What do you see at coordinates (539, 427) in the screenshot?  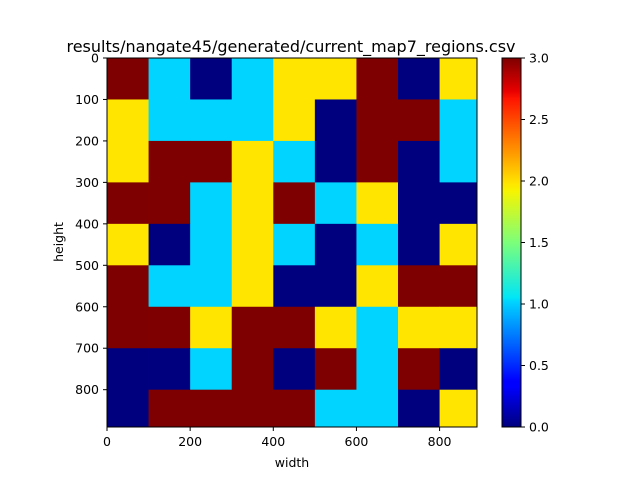 I see `colorbar-tick-label: 0.0` at bounding box center [539, 427].